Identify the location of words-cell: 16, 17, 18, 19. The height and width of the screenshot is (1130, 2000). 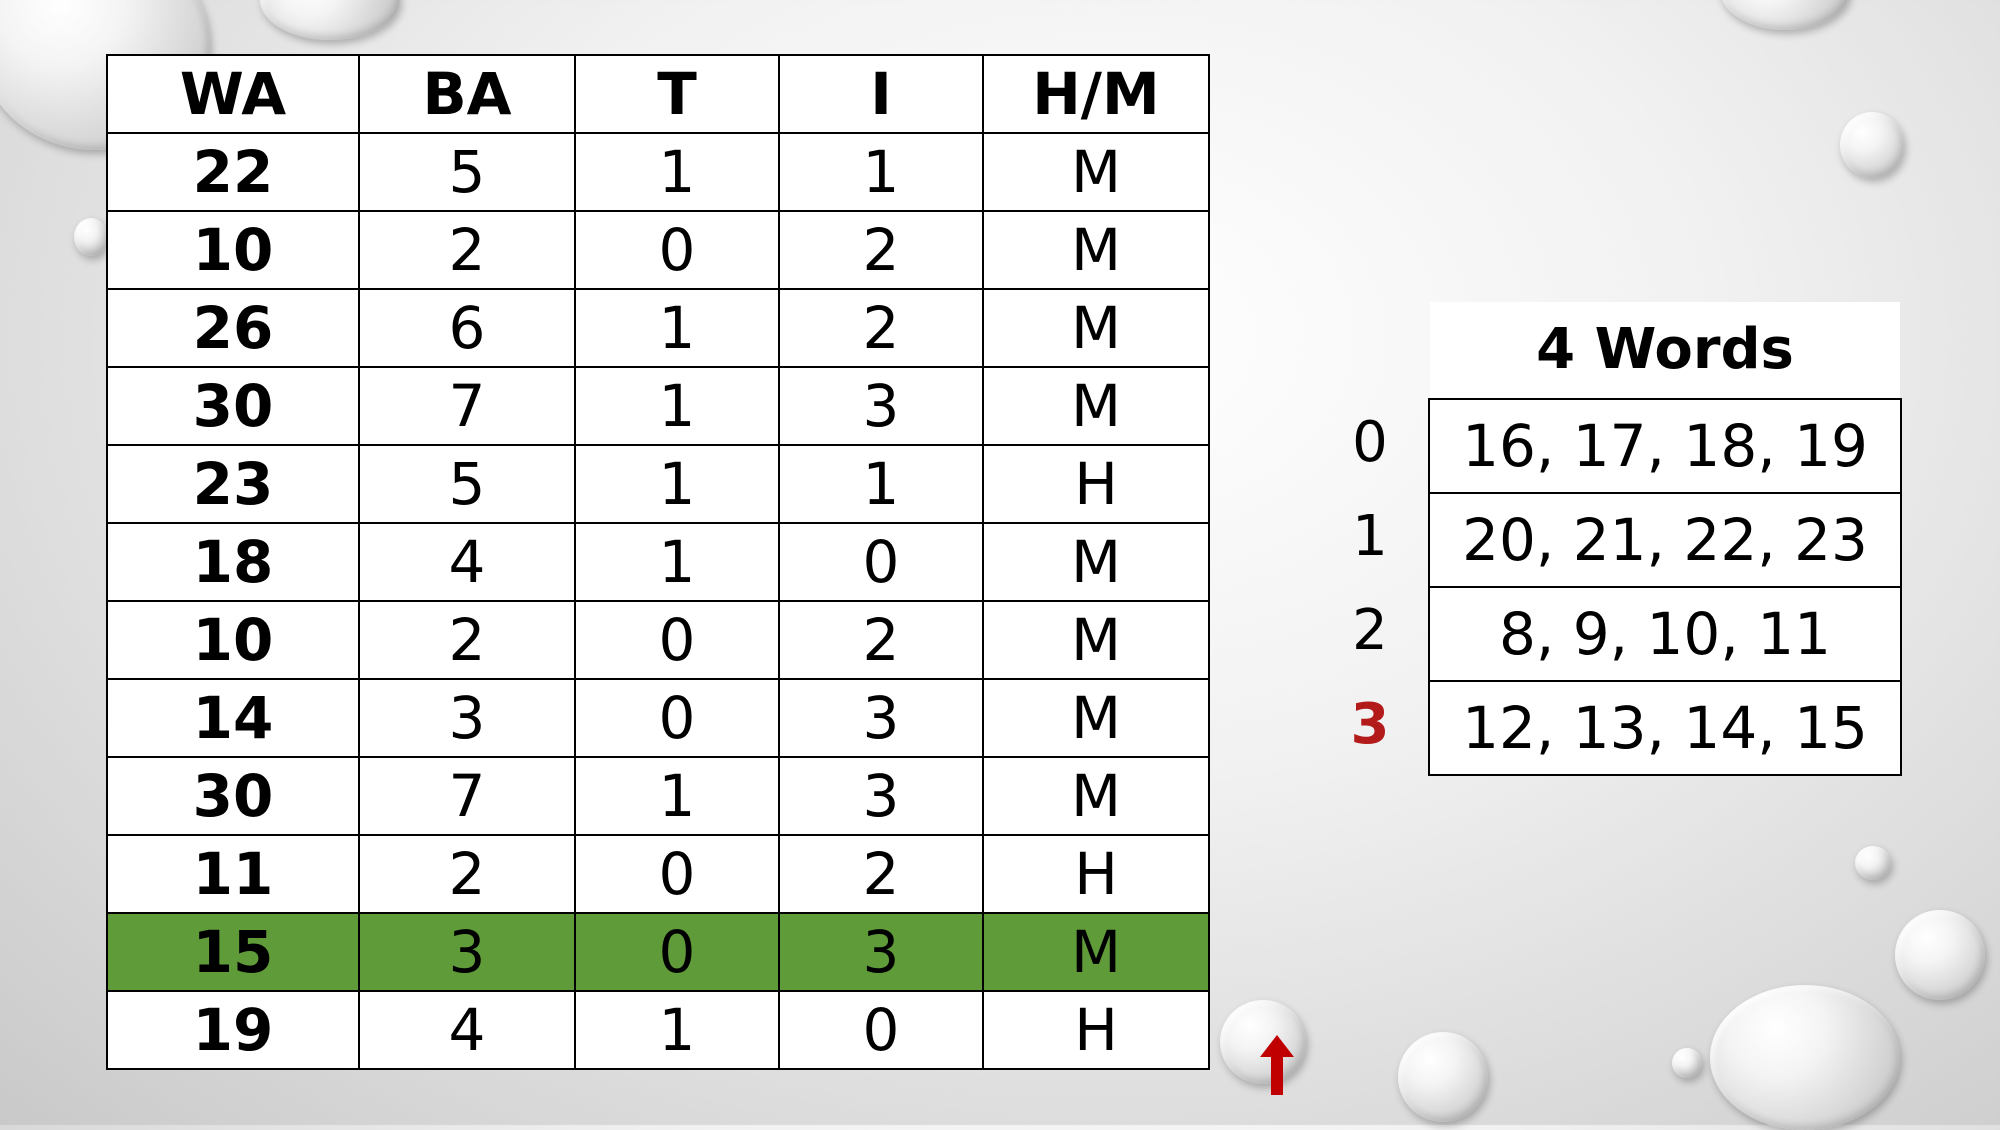
(1665, 446).